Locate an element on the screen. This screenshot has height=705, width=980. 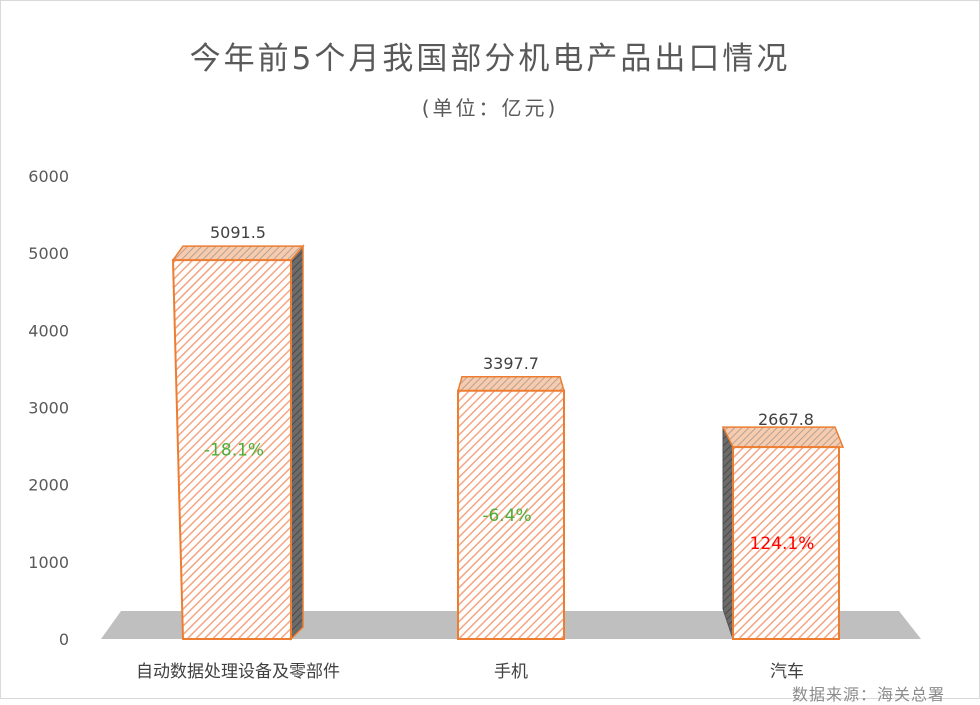
y-tick-label: 3000 is located at coordinates (48, 408).